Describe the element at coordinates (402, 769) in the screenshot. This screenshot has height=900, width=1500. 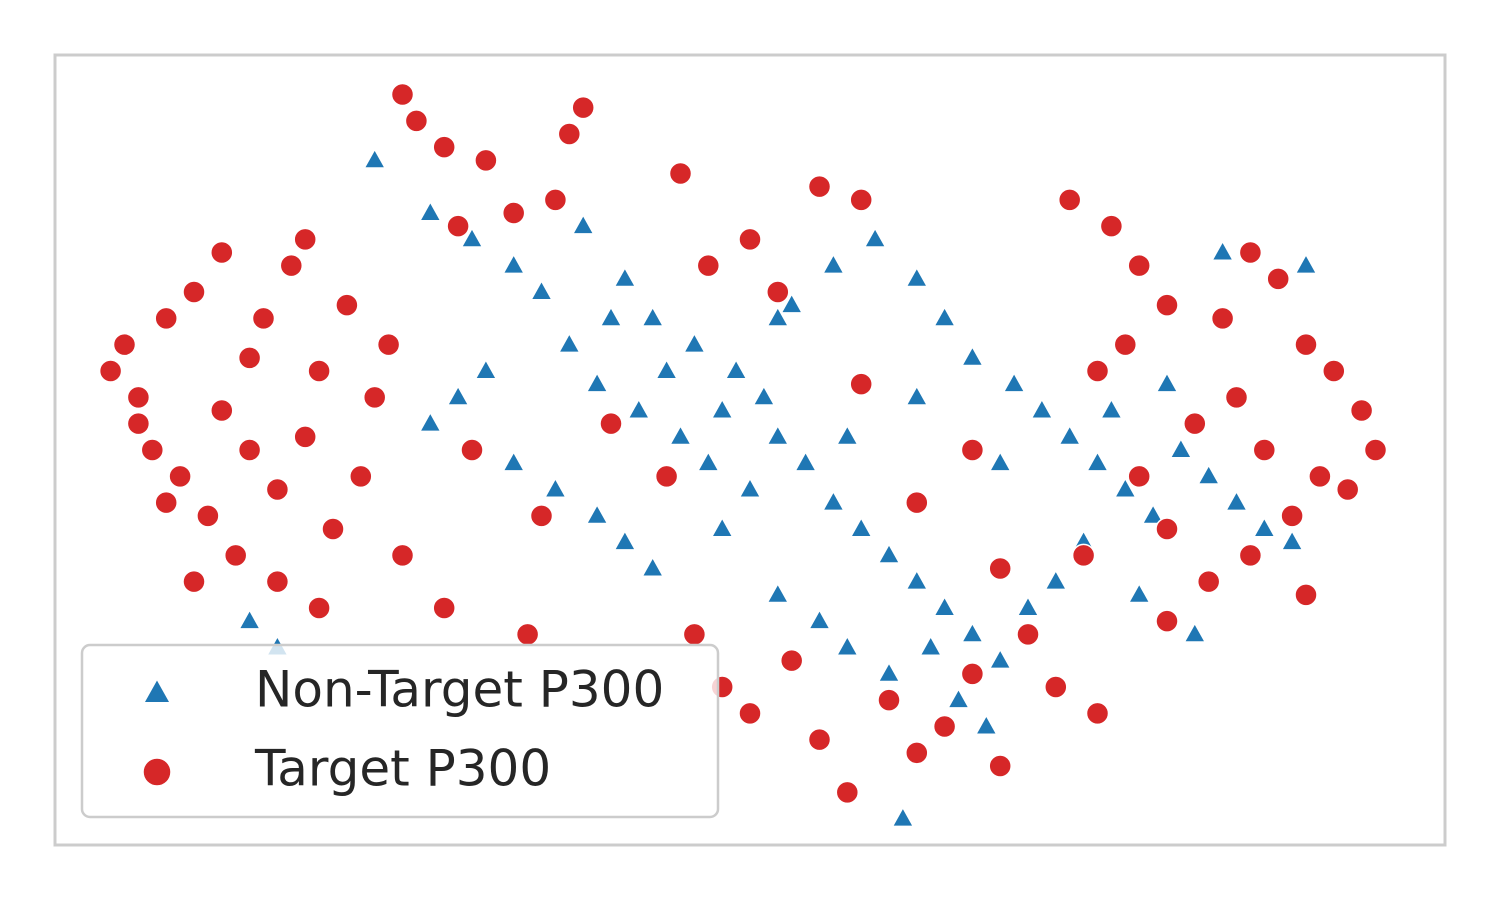
I see `legend-label: Target P300` at that location.